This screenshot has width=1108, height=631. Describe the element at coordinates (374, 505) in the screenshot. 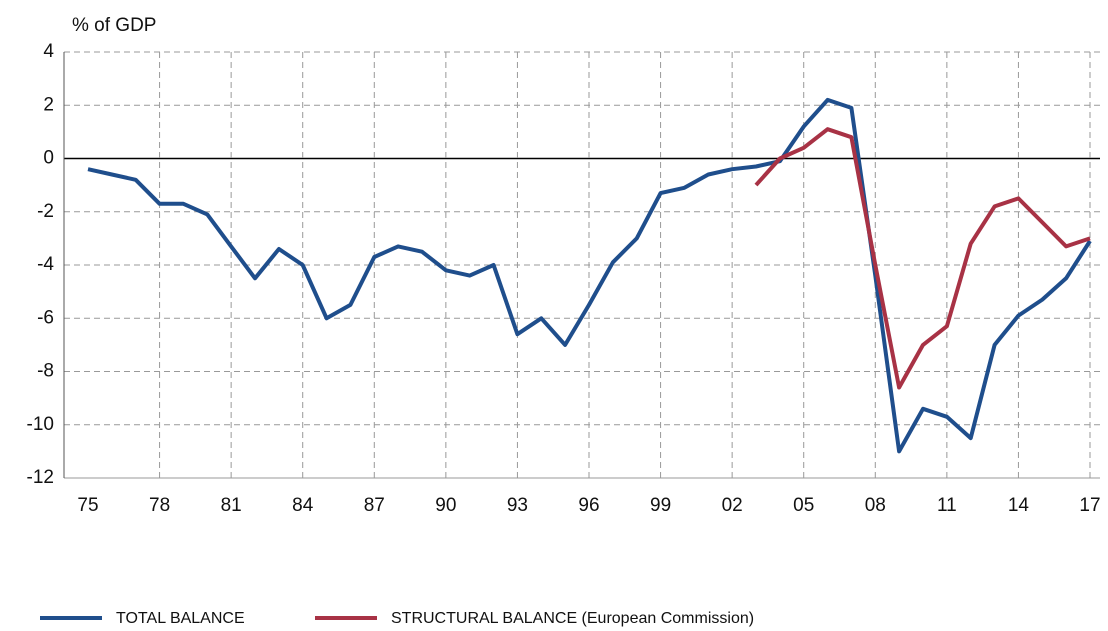

I see `x-tick-label: 87` at that location.